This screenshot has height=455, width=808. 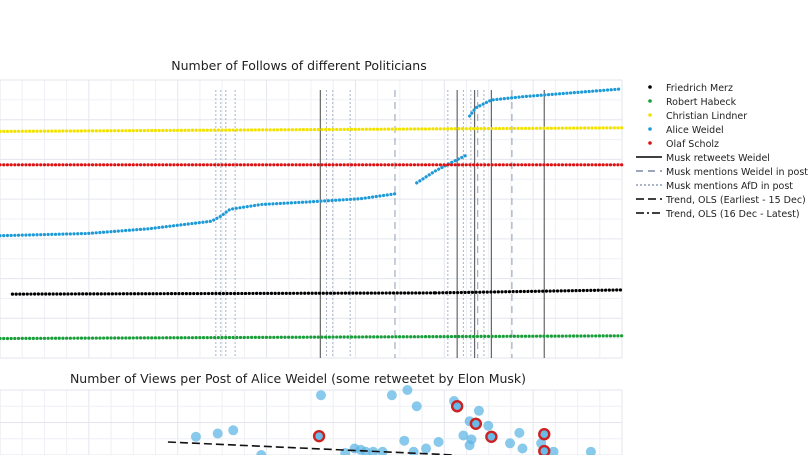 What do you see at coordinates (706, 116) in the screenshot?
I see `legend-label-lindner: Christian Lindner` at bounding box center [706, 116].